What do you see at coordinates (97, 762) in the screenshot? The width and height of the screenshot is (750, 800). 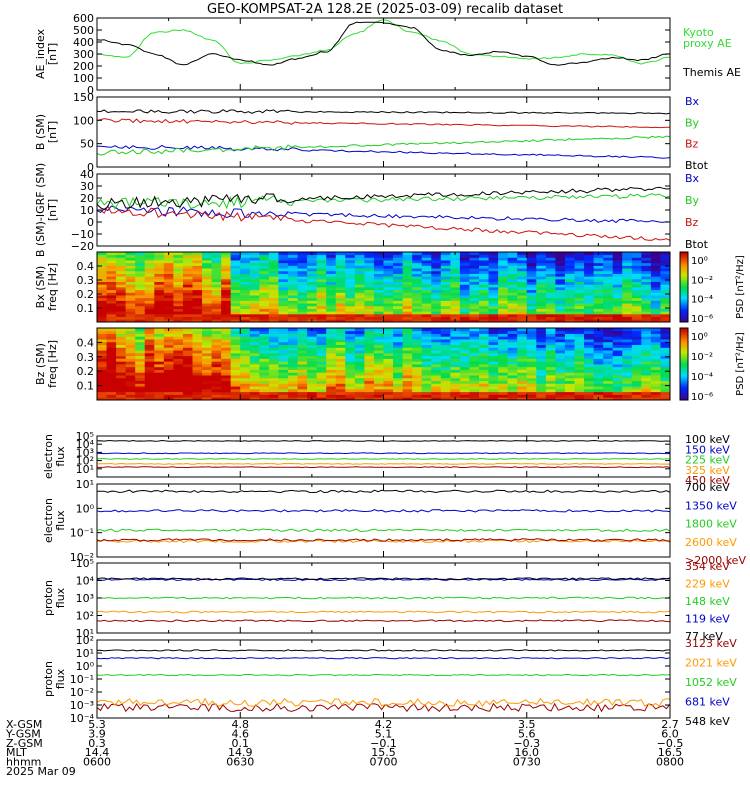 I see `ephemeris-value: 0600` at bounding box center [97, 762].